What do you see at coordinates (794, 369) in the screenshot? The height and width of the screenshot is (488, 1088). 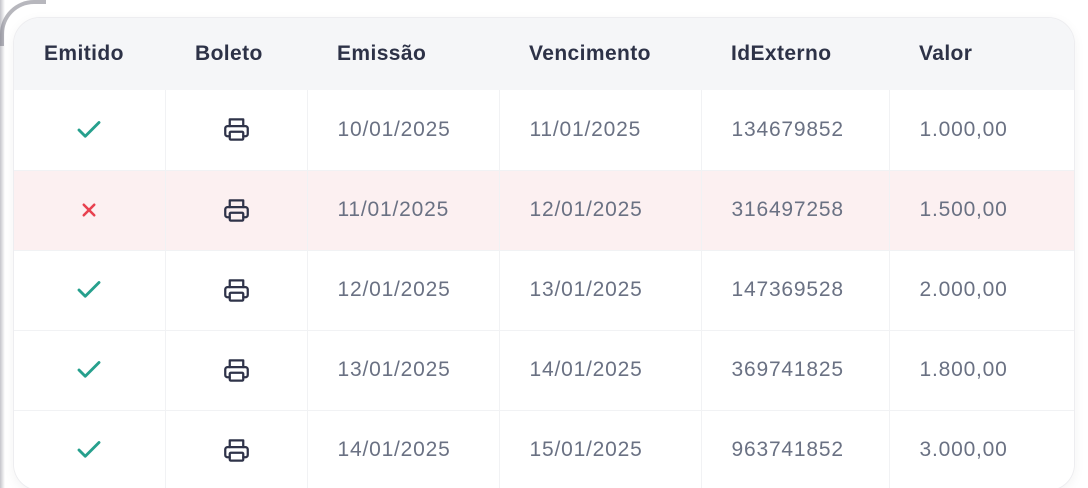 I see `idexterno-cell: 369741825` at bounding box center [794, 369].